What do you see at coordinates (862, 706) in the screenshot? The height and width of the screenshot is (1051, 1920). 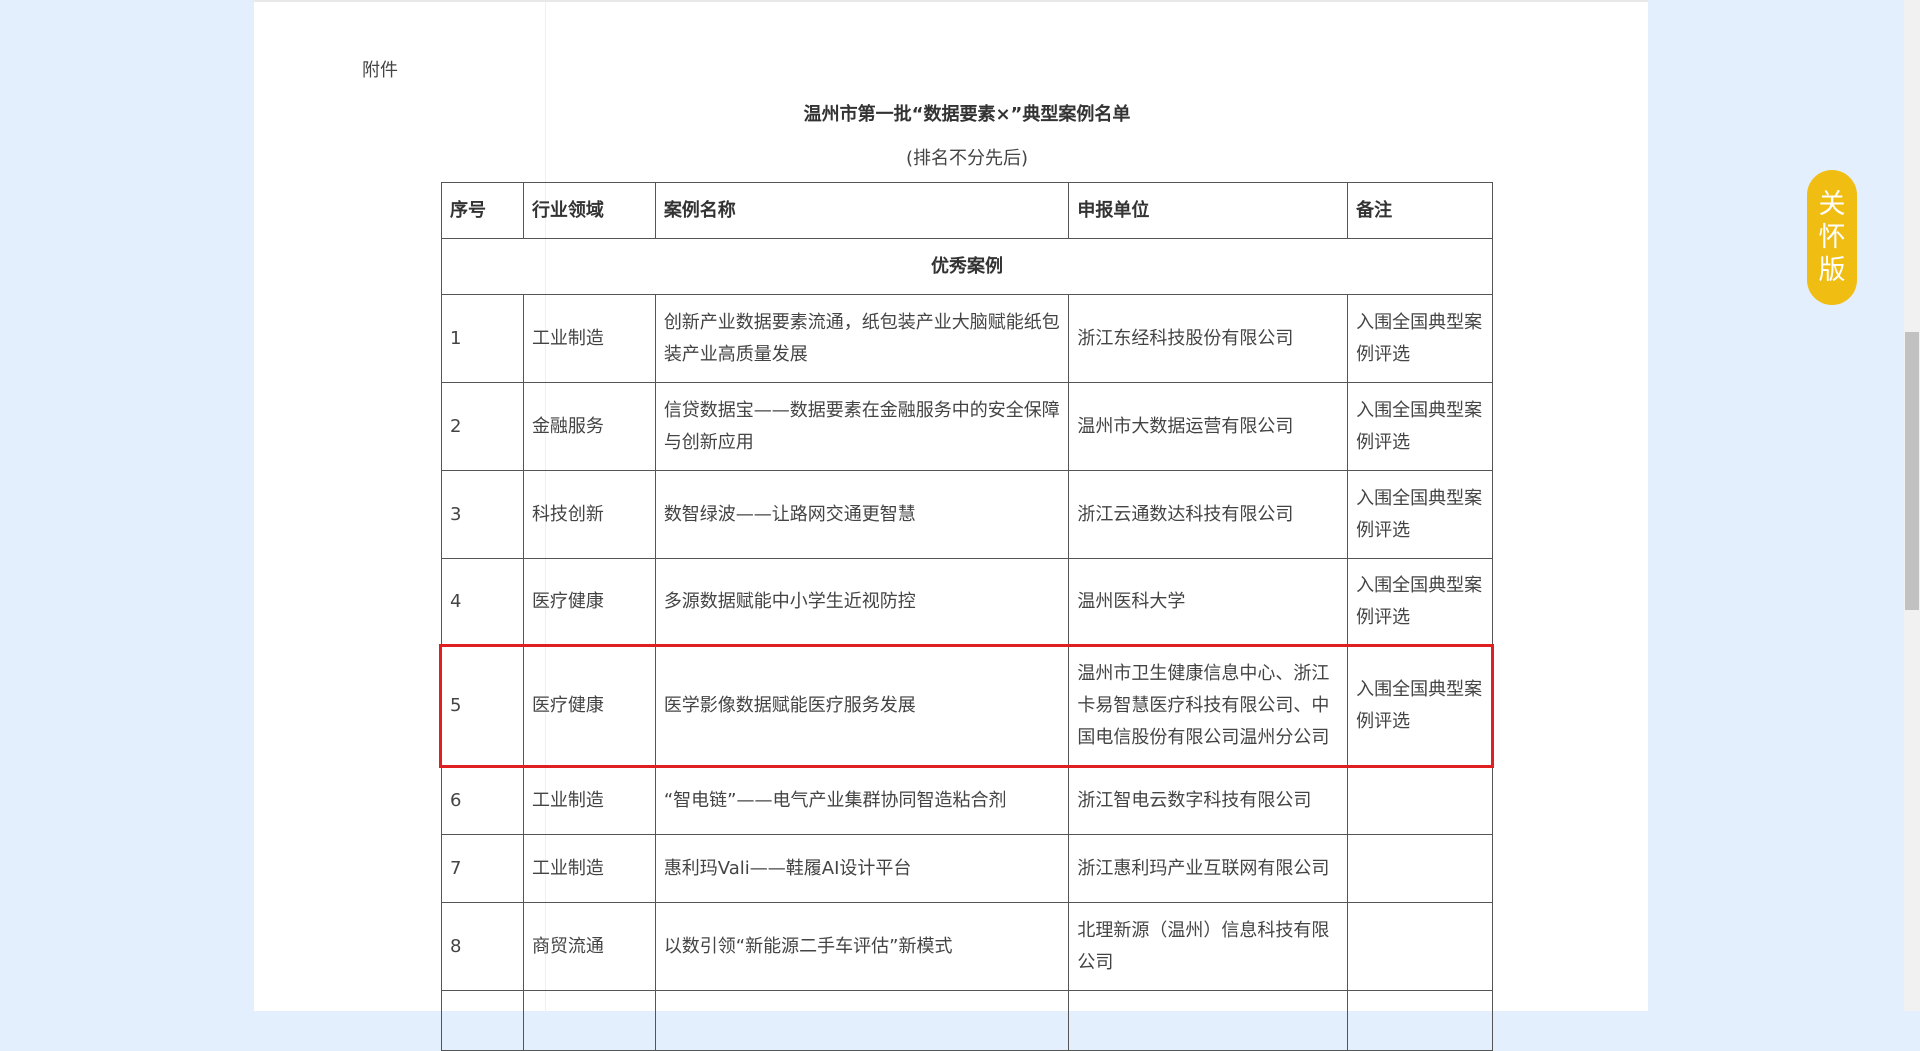 I see `cell-name: 医学影像数据赋能医疗服务发展` at bounding box center [862, 706].